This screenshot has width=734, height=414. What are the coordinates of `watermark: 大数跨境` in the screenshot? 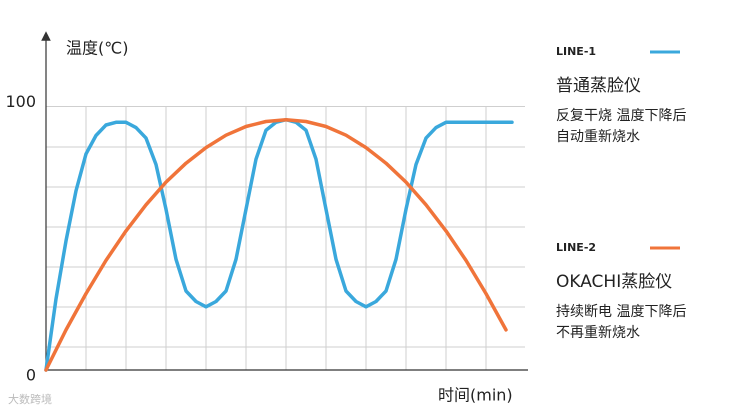 It's located at (30, 399).